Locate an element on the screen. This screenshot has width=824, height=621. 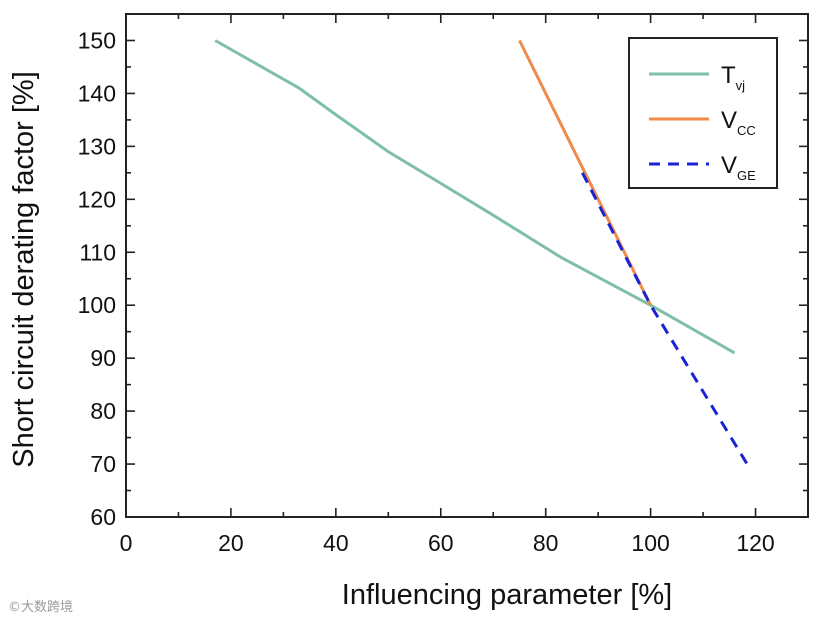
legend-label-vcc: VCC is located at coordinates (738, 122).